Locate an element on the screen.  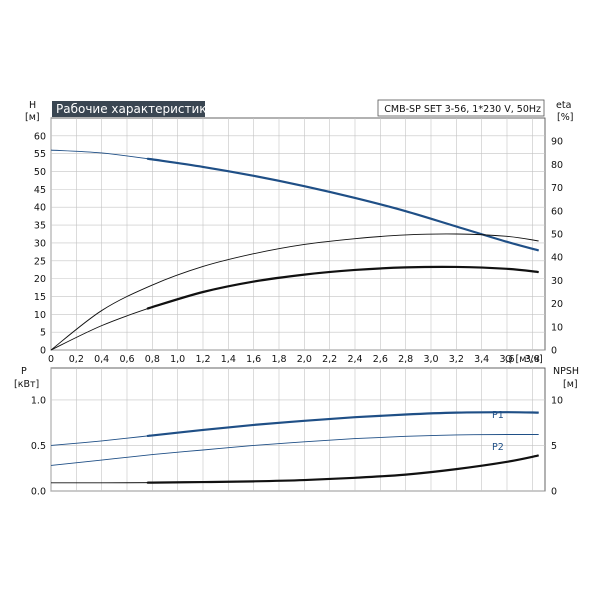
x-tick-label: 2,8 is located at coordinates (405, 359).